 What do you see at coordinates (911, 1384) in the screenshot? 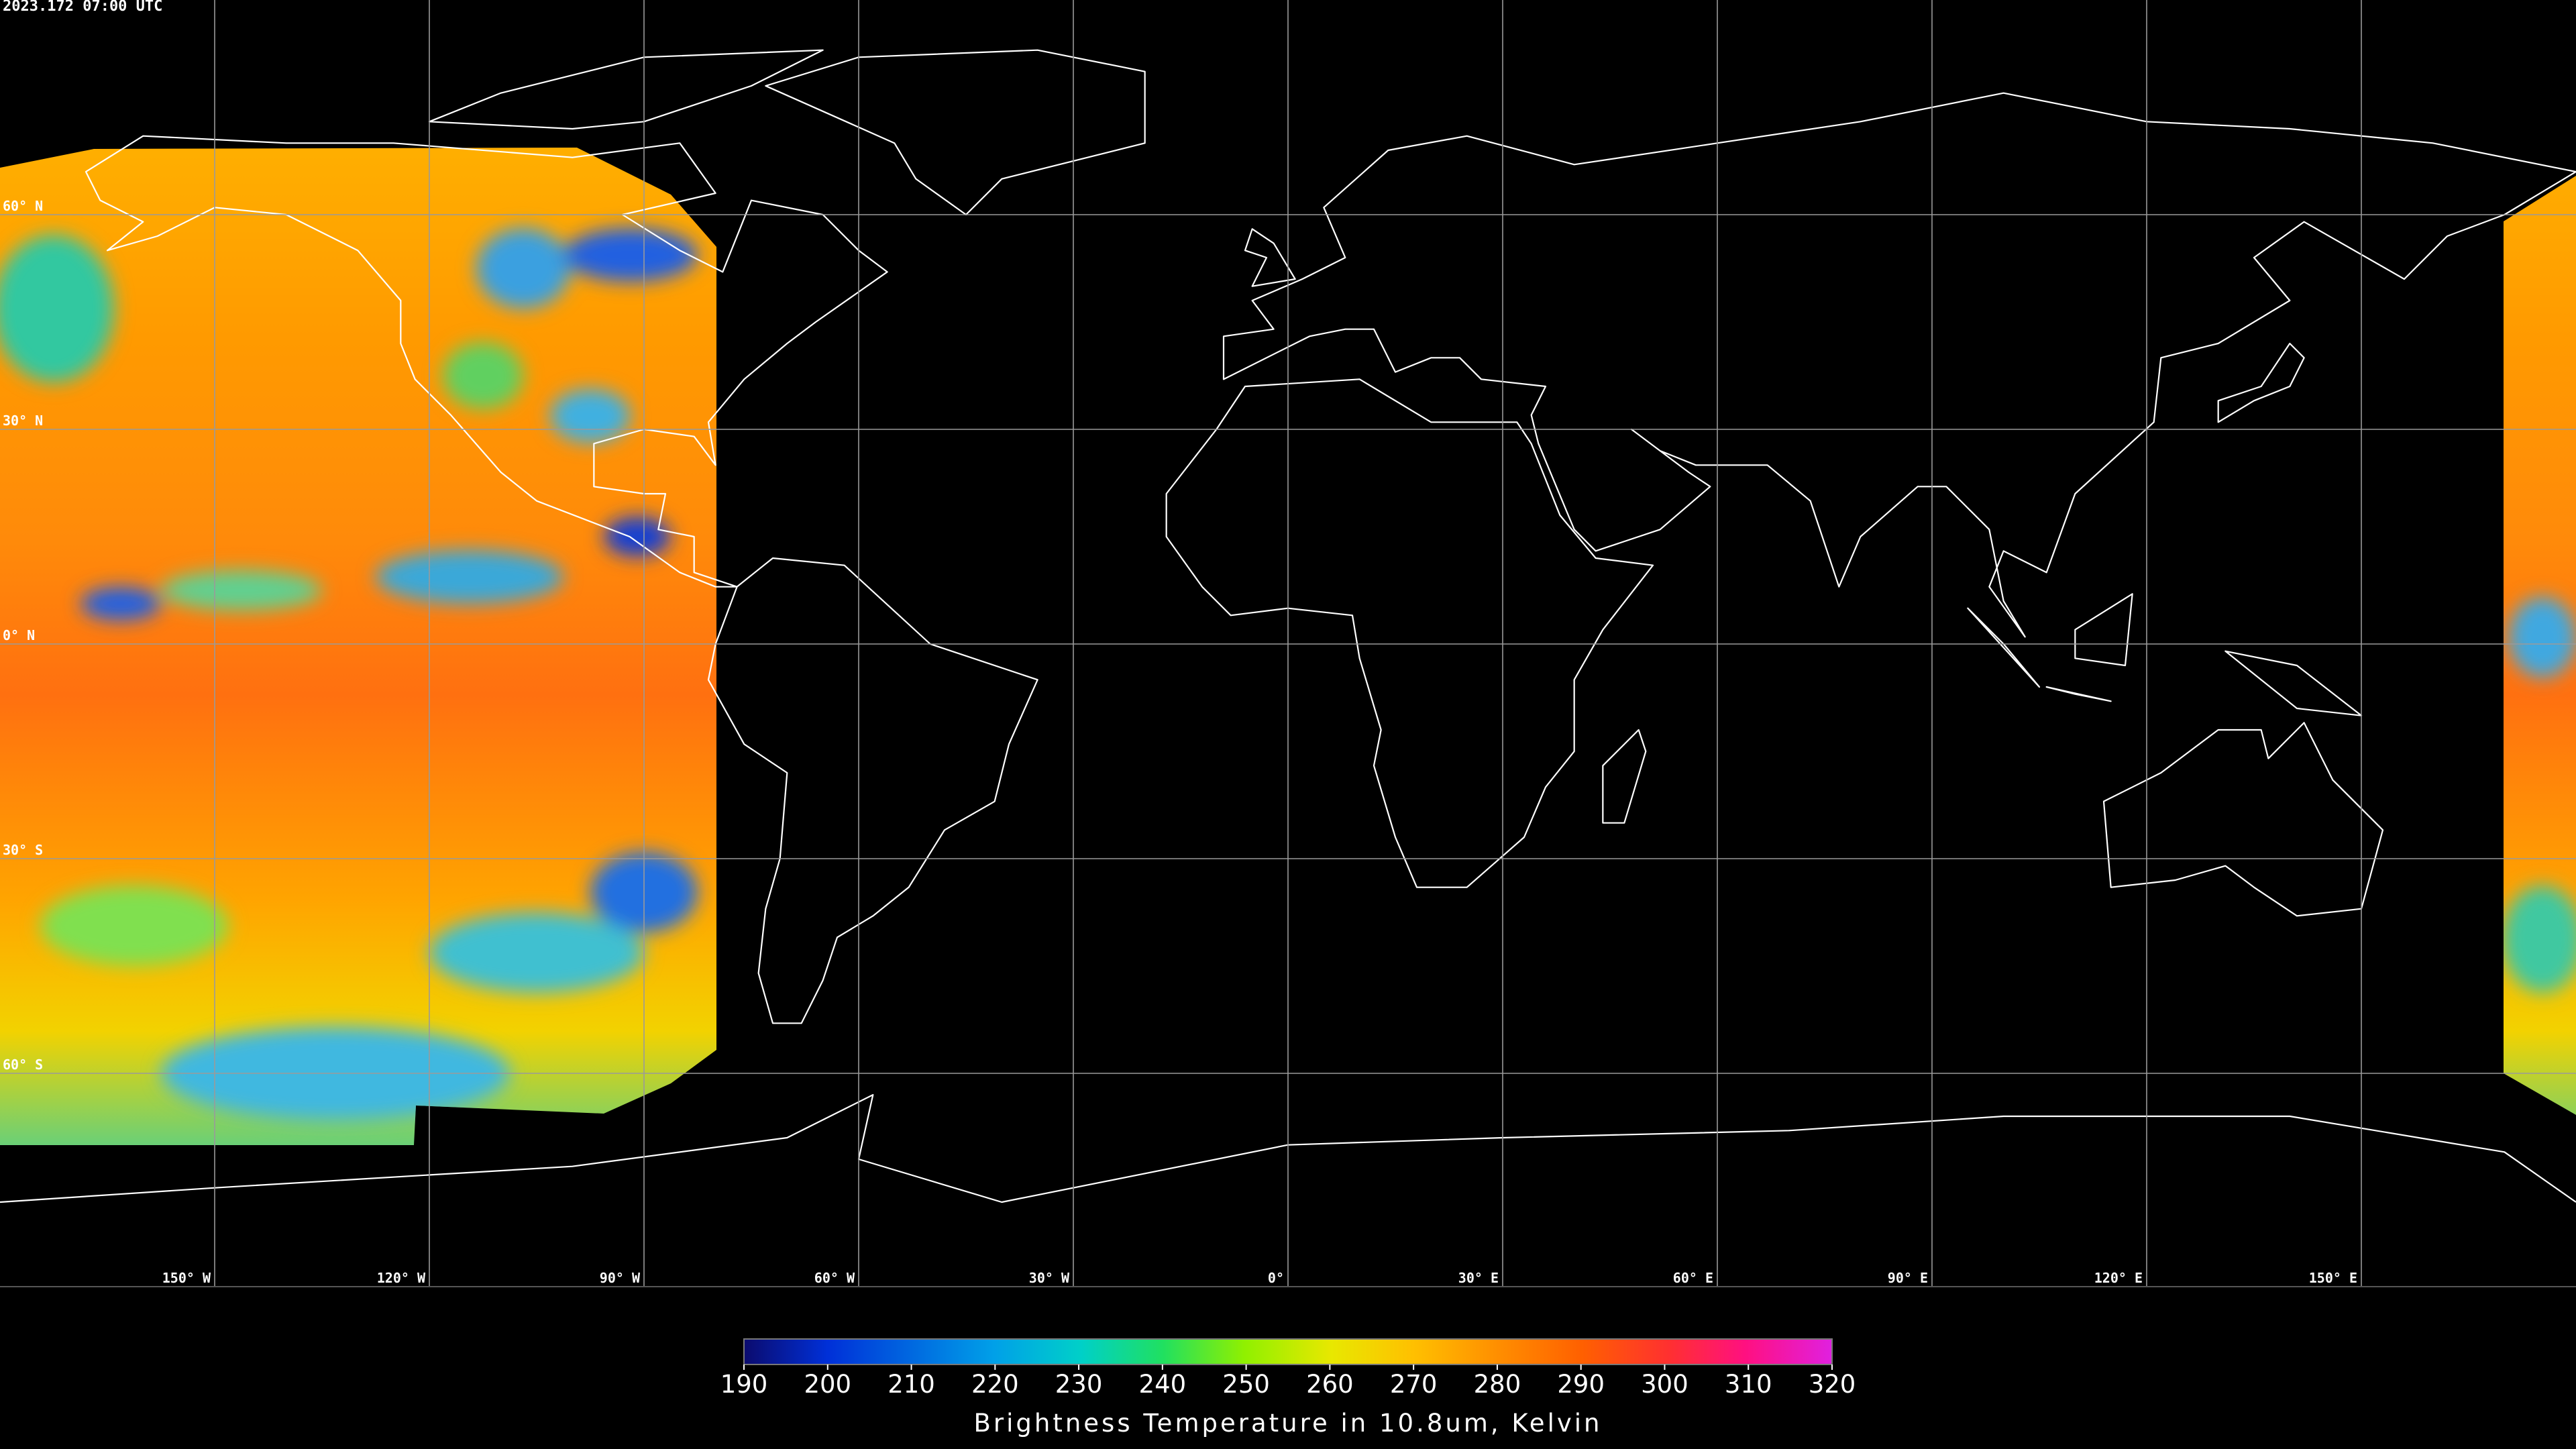
I see `colorbar-tick-label: 210` at bounding box center [911, 1384].